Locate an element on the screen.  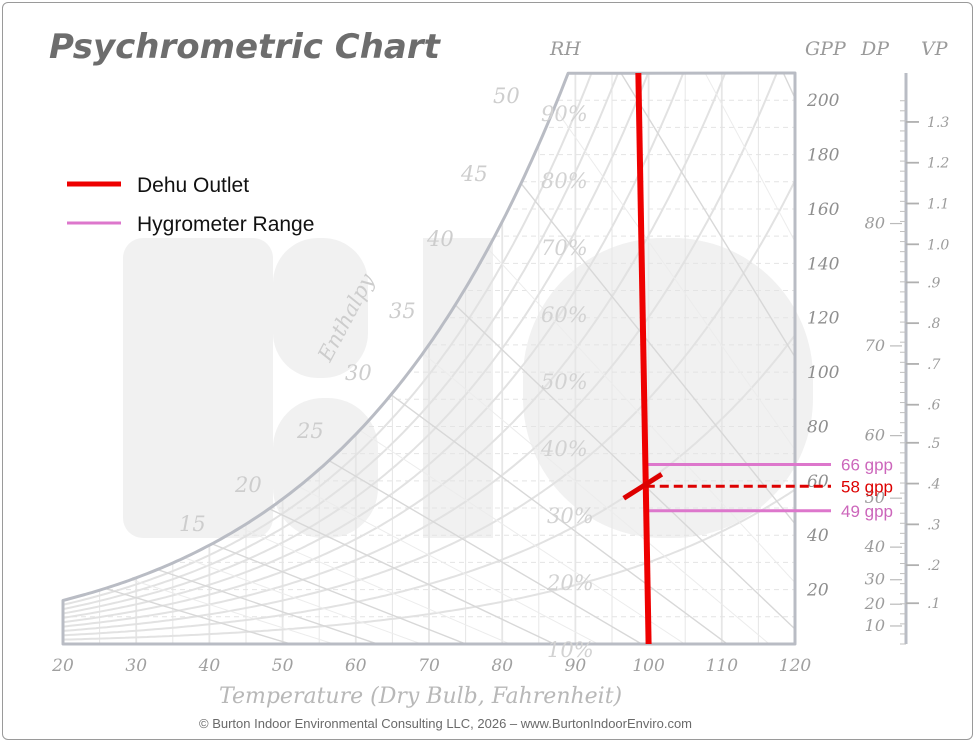
vp-tick-label: .3 is located at coordinates (933, 525).